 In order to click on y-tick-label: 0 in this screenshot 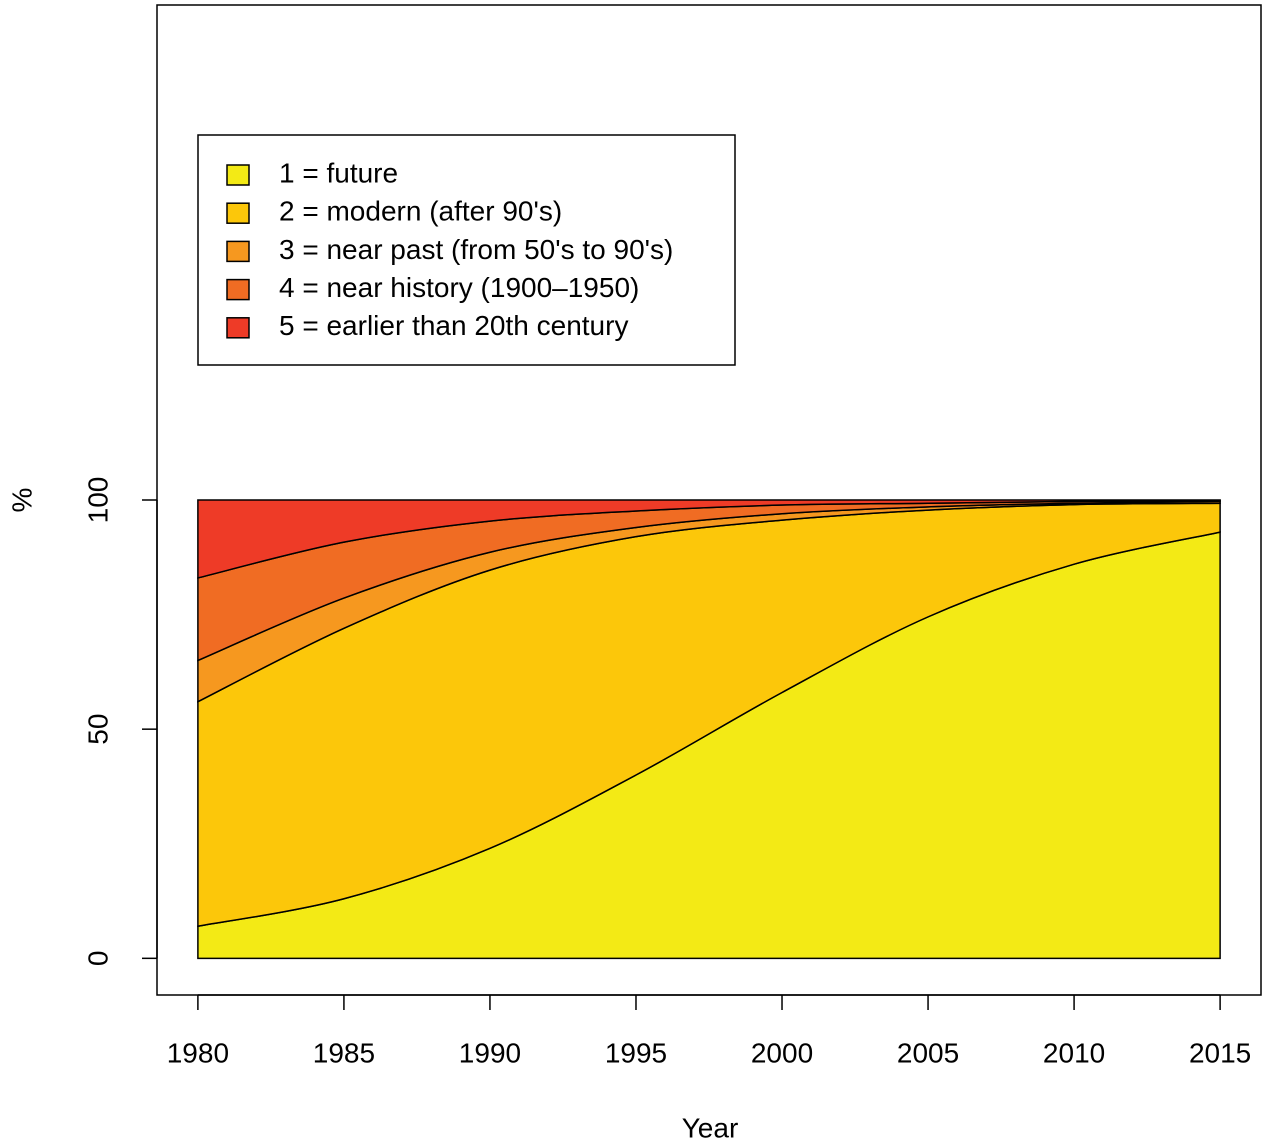, I will do `click(97, 959)`.